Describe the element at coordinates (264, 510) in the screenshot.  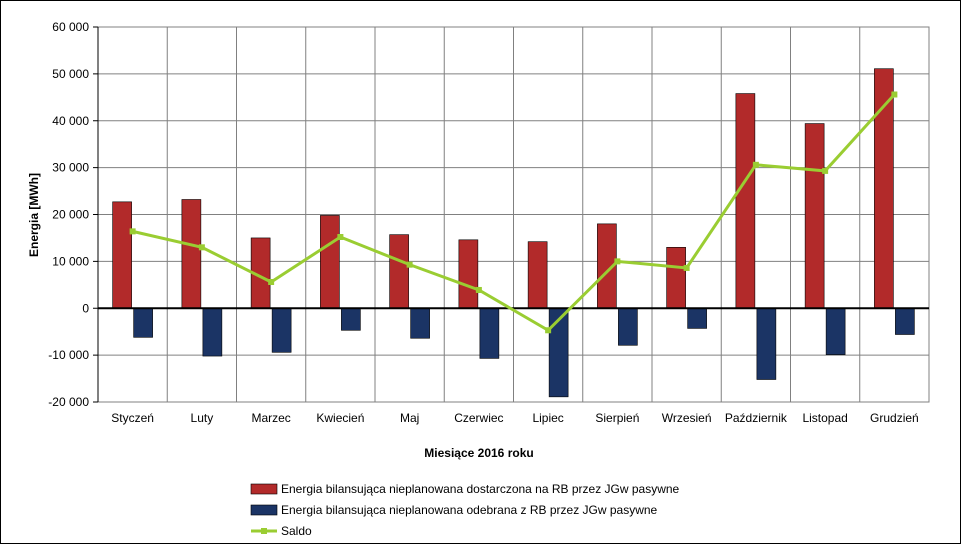
I see `legend-swatch-received` at that location.